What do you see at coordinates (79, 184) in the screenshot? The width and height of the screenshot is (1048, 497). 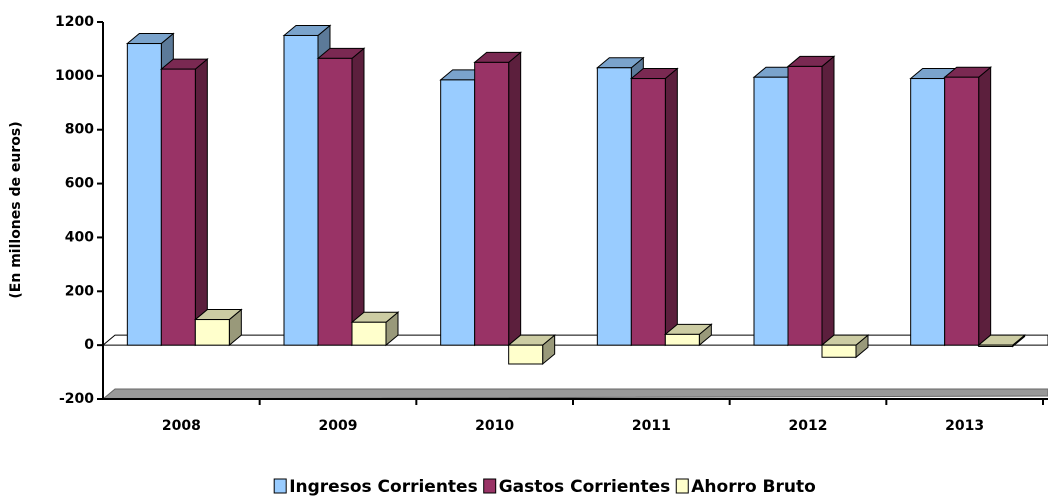 I see `y-tick-label: 600` at bounding box center [79, 184].